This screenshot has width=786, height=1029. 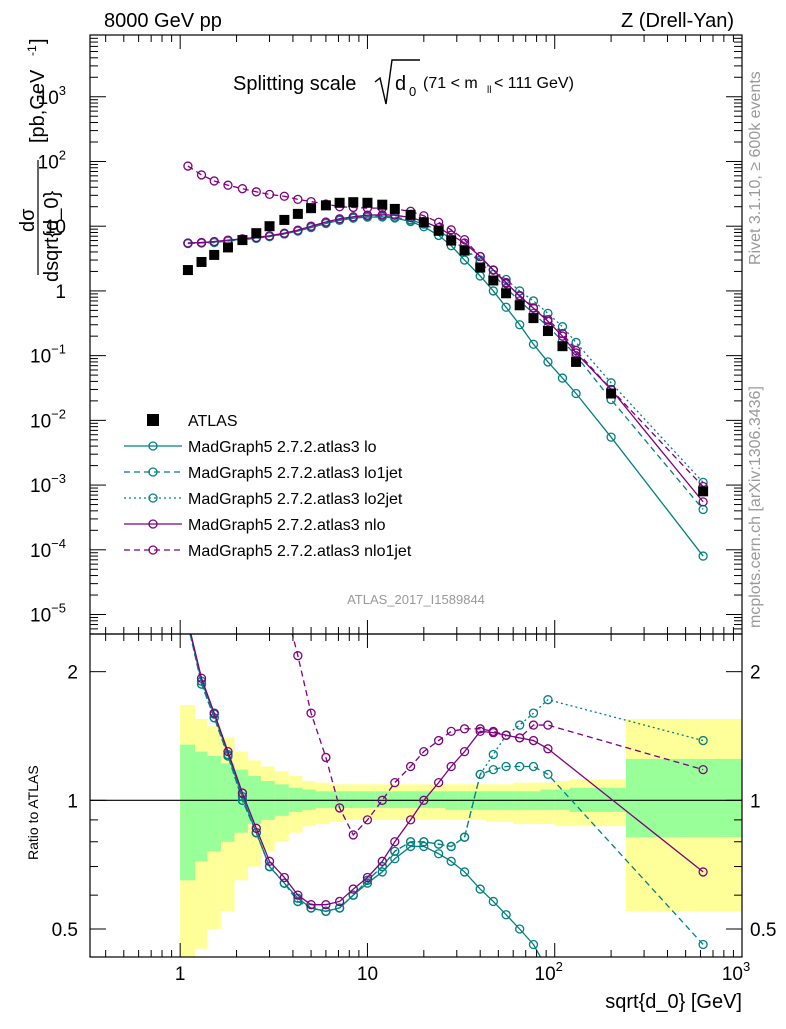 What do you see at coordinates (494, 719) in the screenshot?
I see `ratio-series-nlo1jet` at bounding box center [494, 719].